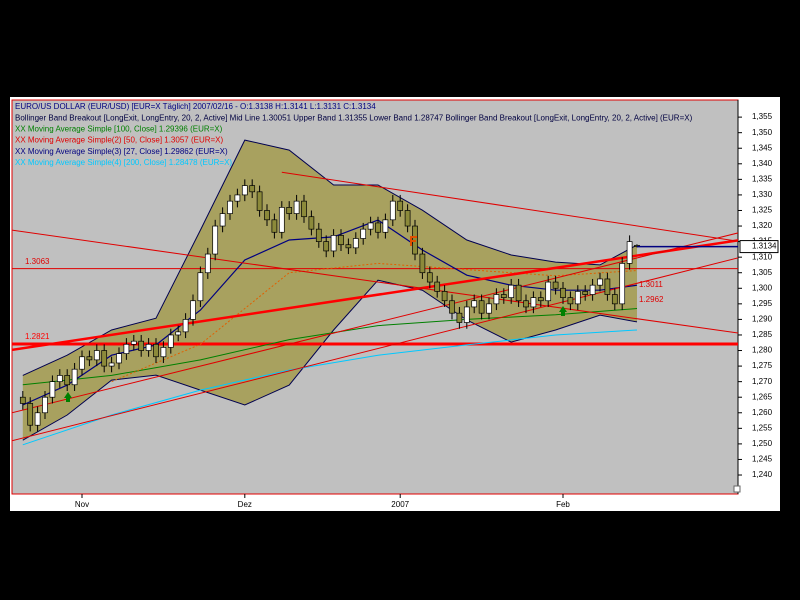 This screenshot has height=600, width=800. What do you see at coordinates (762, 256) in the screenshot?
I see `y-tick-label: 1,310` at bounding box center [762, 256].